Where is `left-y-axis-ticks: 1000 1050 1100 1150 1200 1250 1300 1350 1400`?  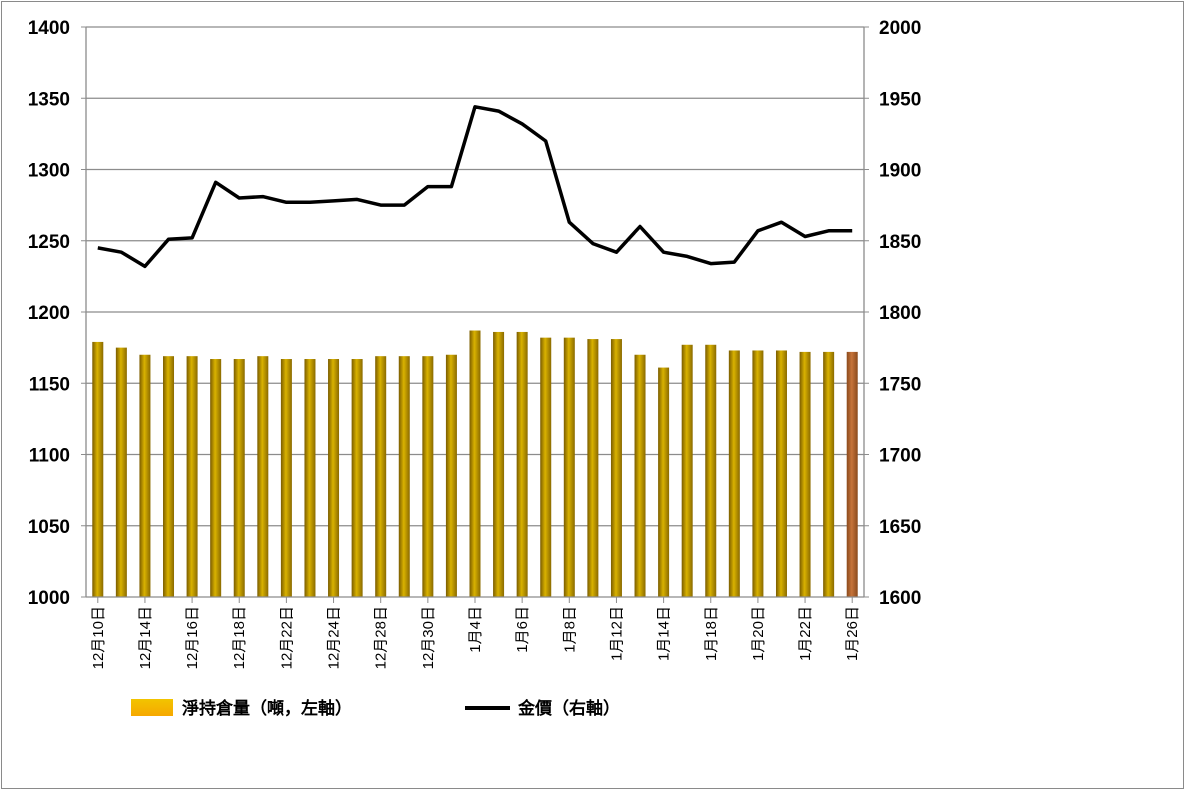 left-y-axis-ticks: 1000 1050 1100 1150 1200 1250 1300 1350 1400 is located at coordinates (49, 313).